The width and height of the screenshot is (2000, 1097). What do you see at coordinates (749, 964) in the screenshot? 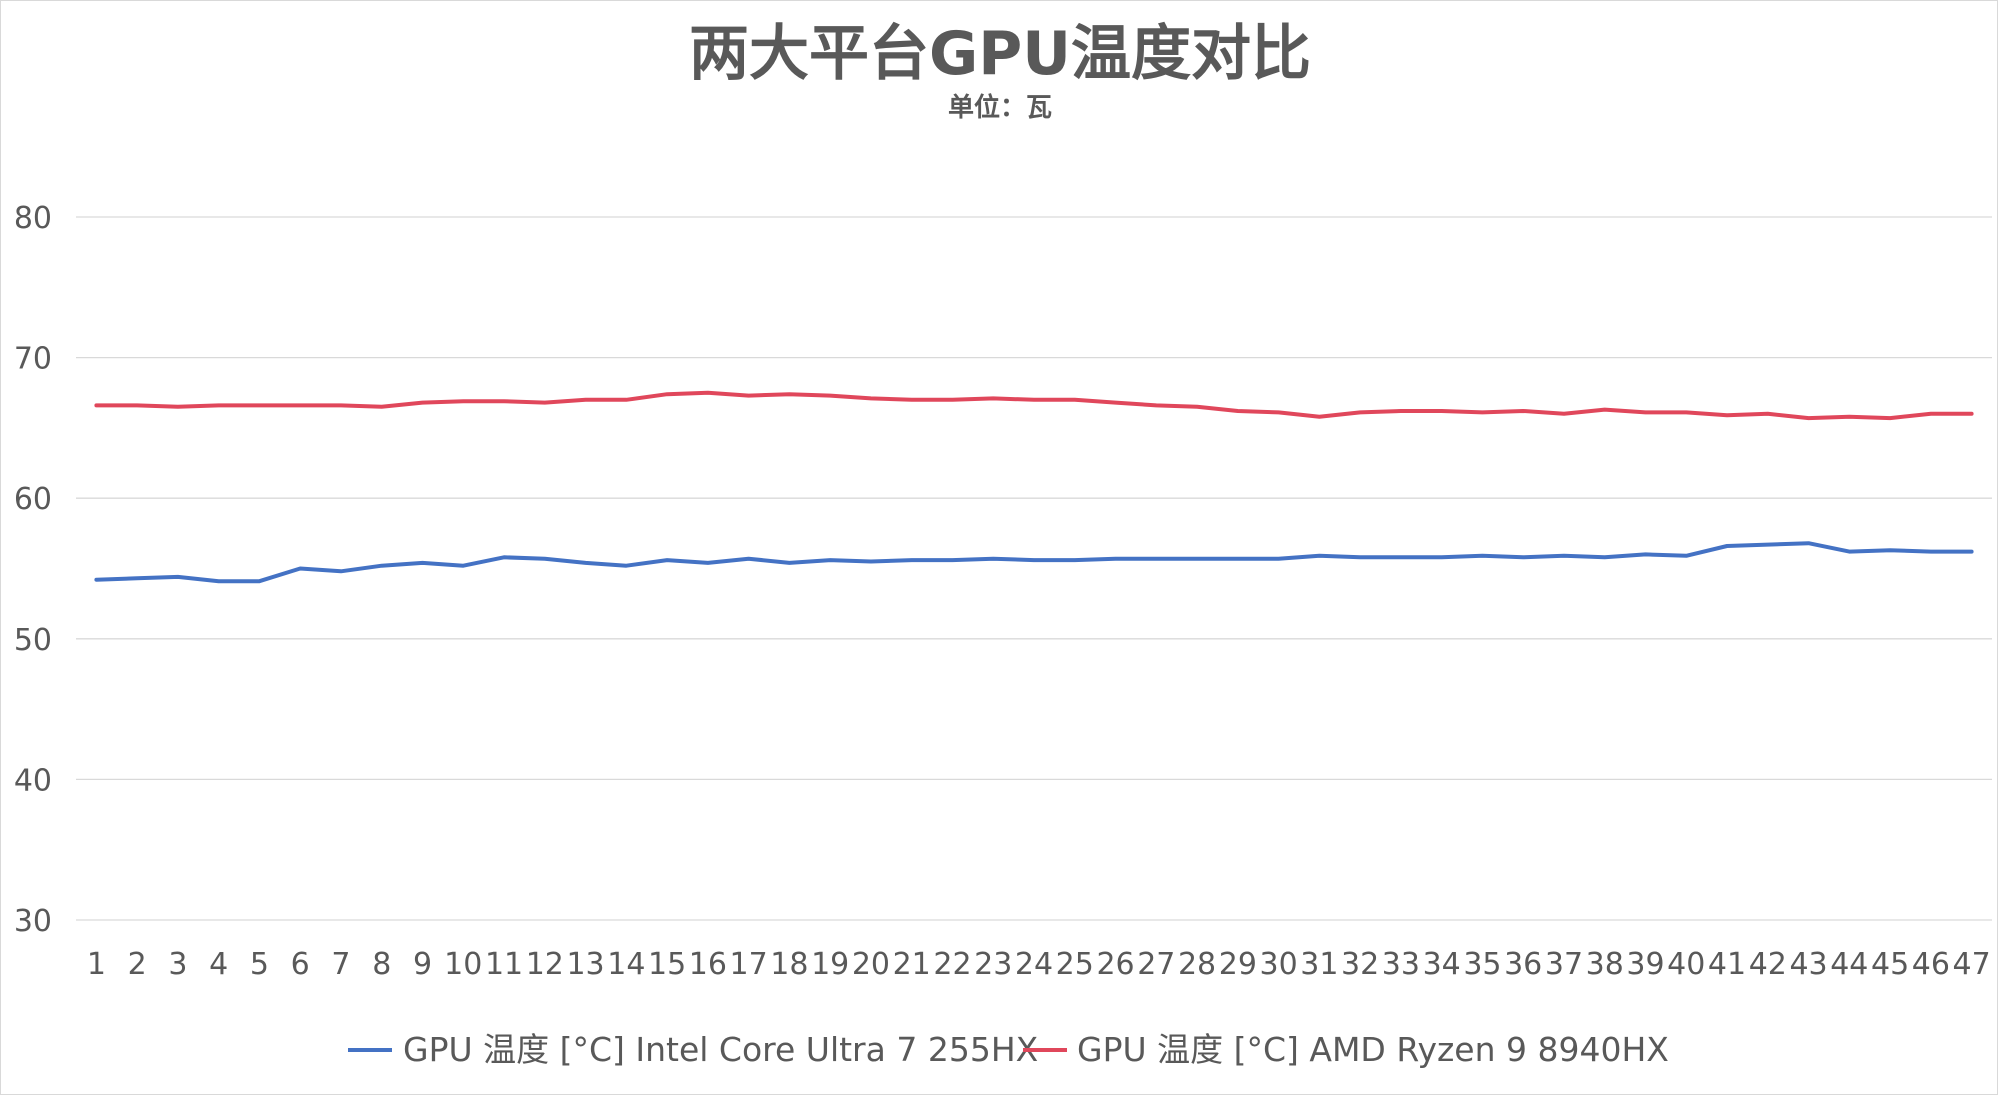
I see `x-tick-label: 17` at bounding box center [749, 964].